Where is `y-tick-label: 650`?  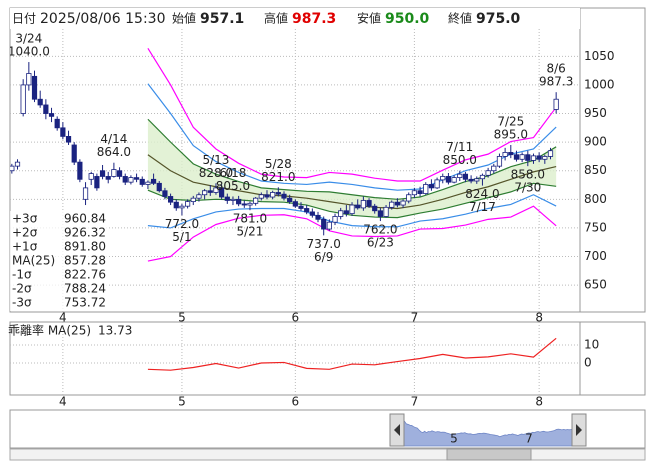 y-tick-label: 650 is located at coordinates (595, 285).